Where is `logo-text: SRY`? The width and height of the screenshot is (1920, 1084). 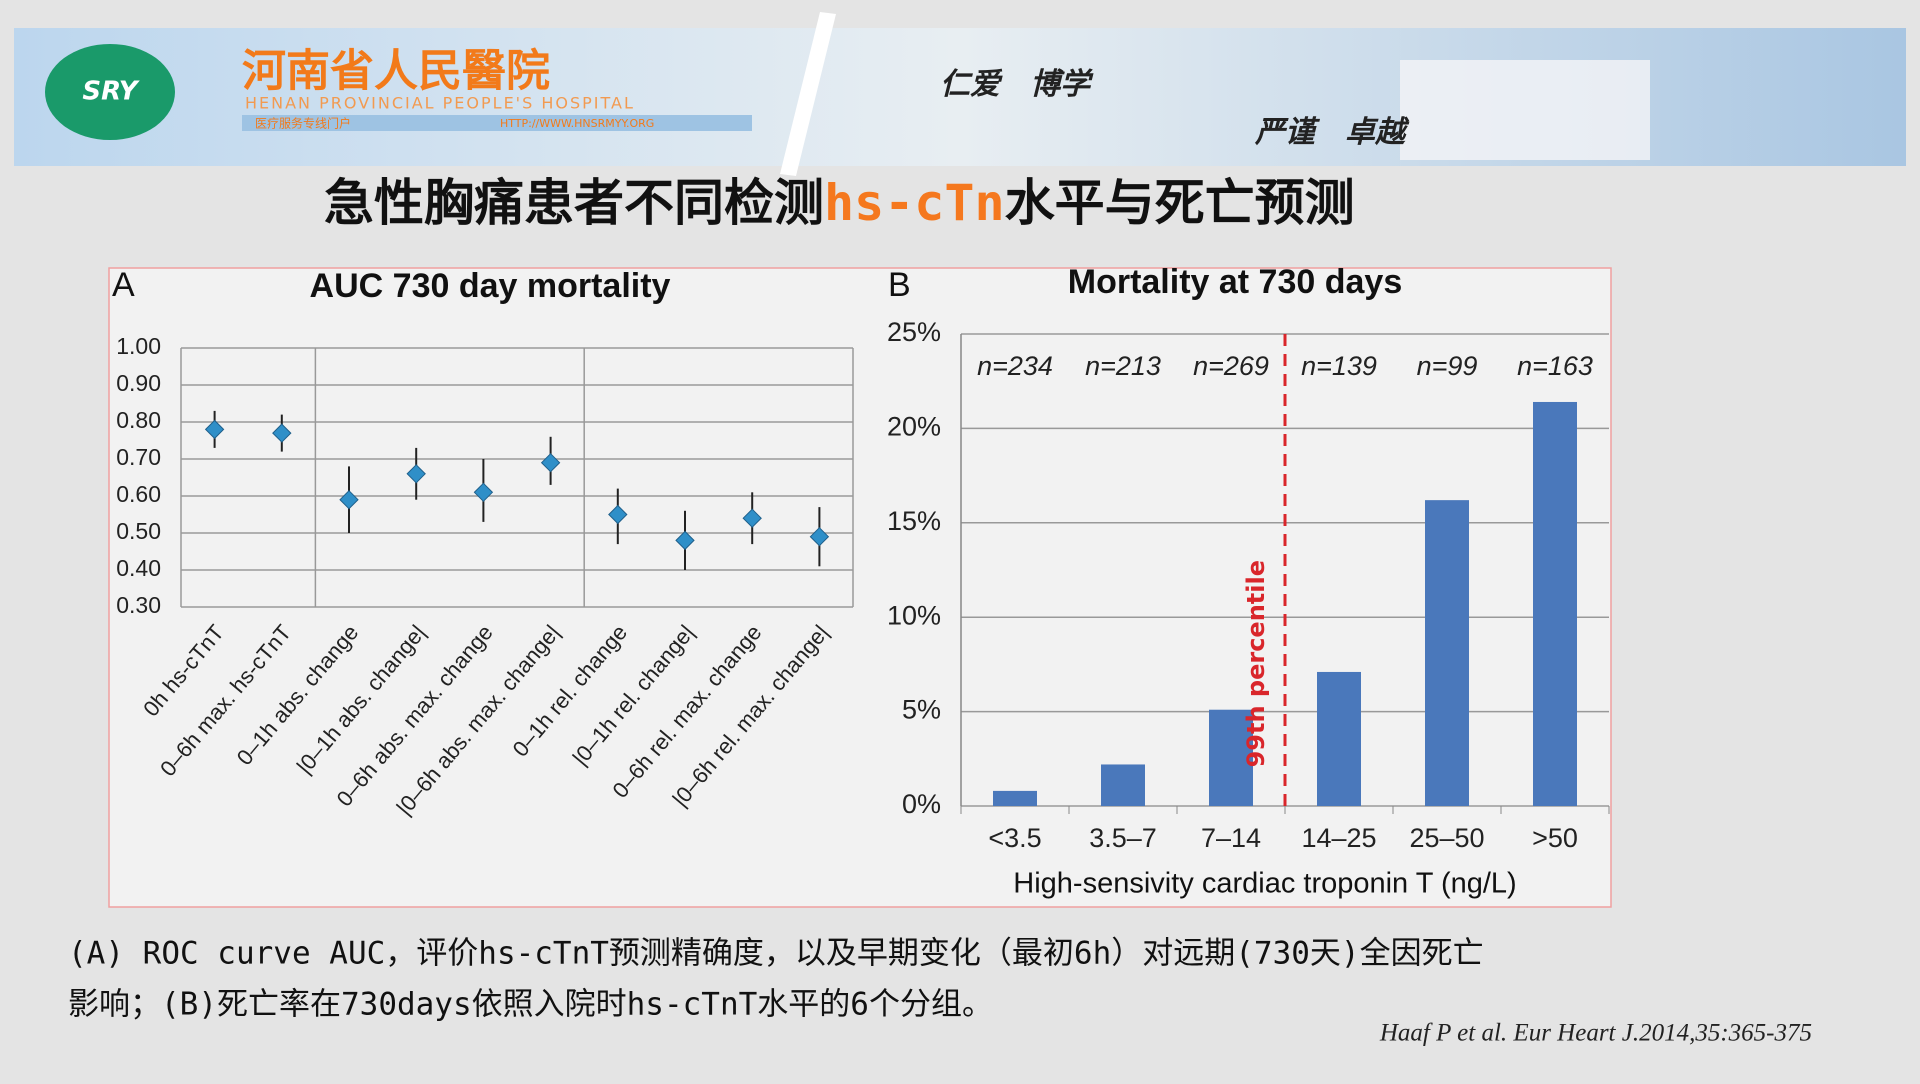
logo-text: SRY is located at coordinates (111, 92).